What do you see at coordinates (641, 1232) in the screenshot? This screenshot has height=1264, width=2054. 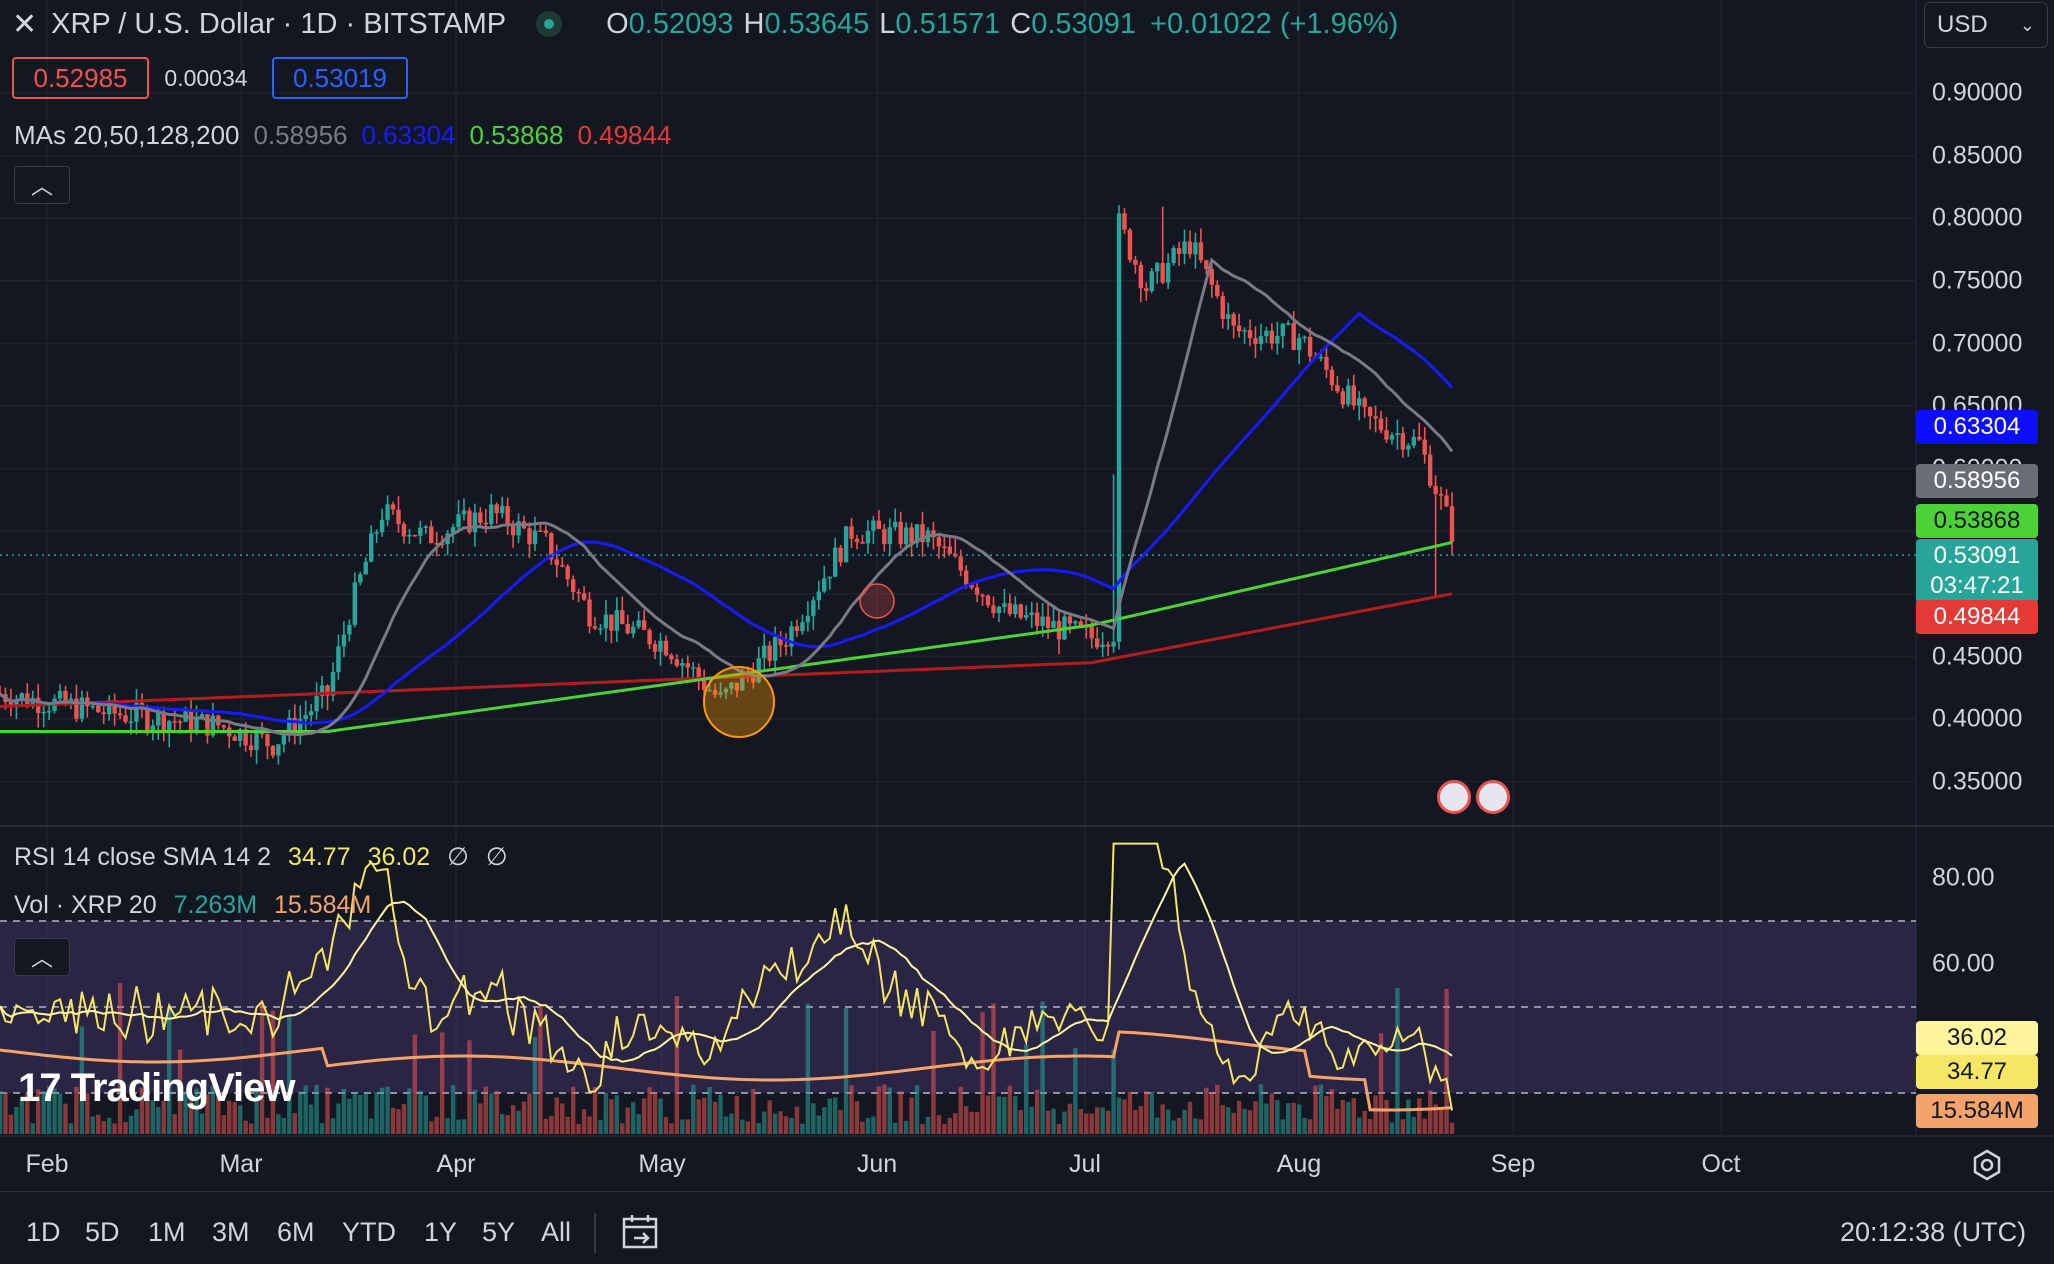 I see `date-range-calendar-icon` at bounding box center [641, 1232].